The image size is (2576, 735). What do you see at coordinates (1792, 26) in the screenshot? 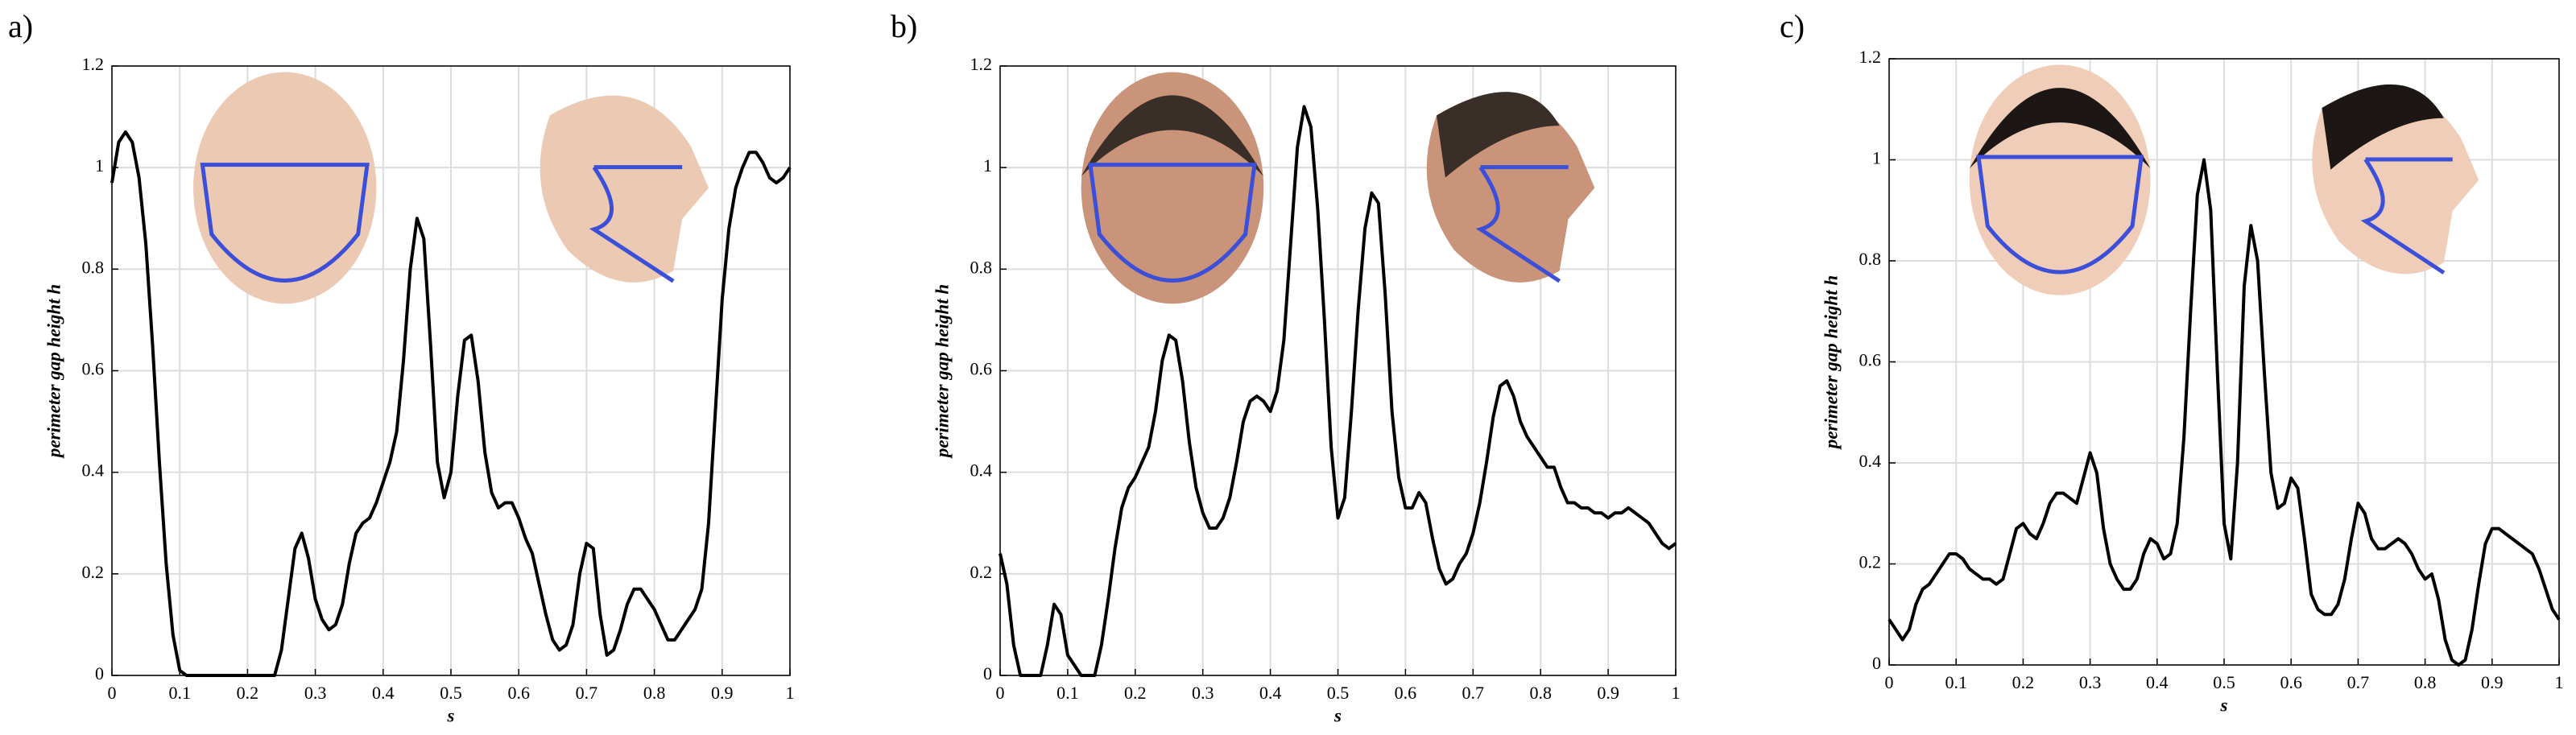
I see `panel-label: c)` at bounding box center [1792, 26].